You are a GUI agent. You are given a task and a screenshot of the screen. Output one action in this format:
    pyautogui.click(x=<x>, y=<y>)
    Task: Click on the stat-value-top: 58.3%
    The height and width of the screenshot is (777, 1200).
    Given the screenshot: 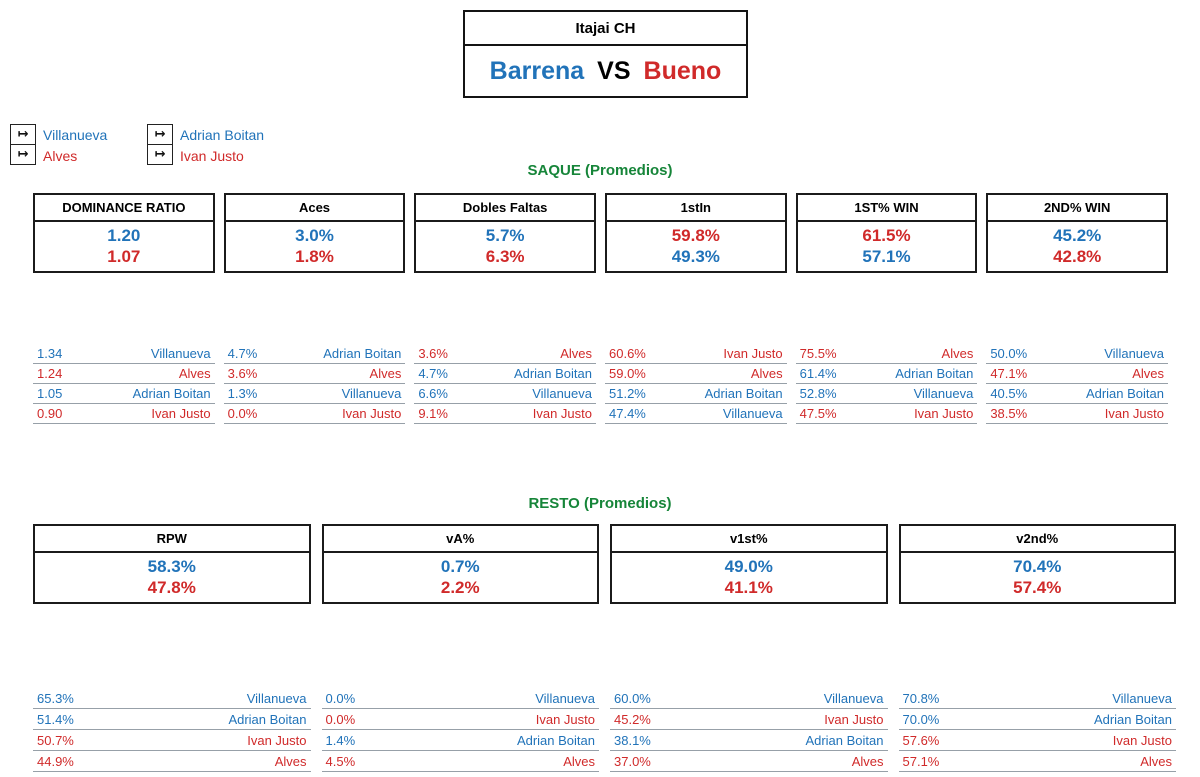 What is the action you would take?
    pyautogui.click(x=171, y=566)
    